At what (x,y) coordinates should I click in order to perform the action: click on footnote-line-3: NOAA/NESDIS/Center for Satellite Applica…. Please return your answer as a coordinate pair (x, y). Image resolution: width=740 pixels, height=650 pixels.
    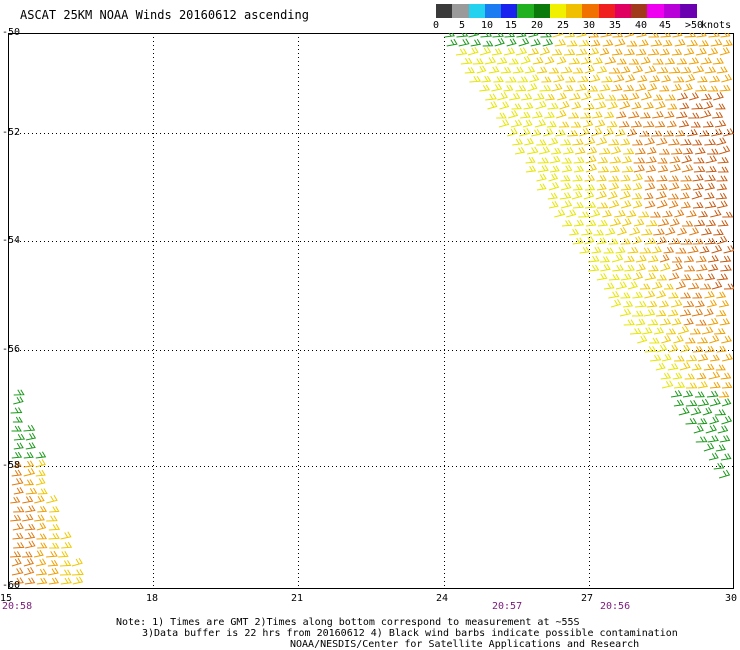
    Looking at the image, I should click on (465, 644).